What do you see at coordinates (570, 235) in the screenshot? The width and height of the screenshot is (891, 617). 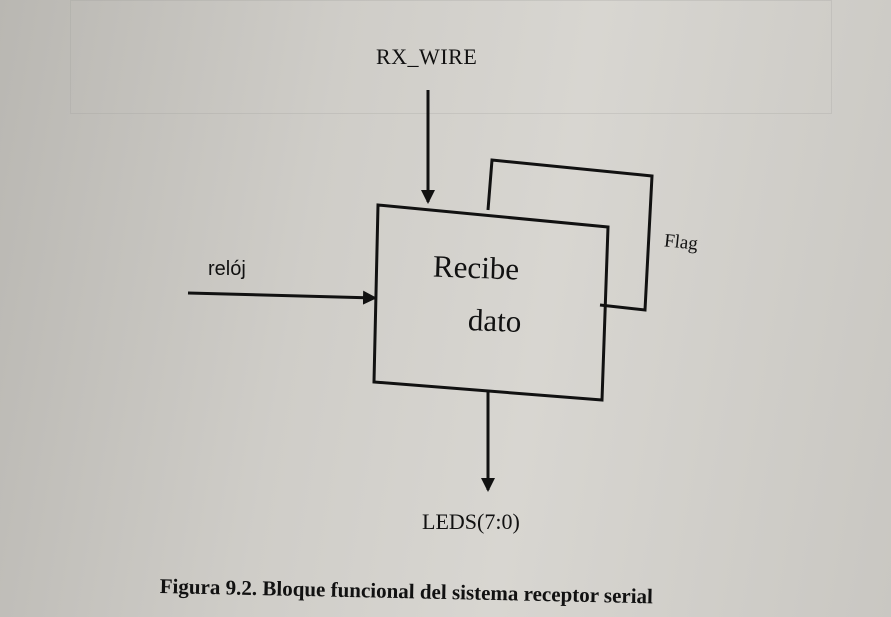 I see `flag-feedback-loop` at bounding box center [570, 235].